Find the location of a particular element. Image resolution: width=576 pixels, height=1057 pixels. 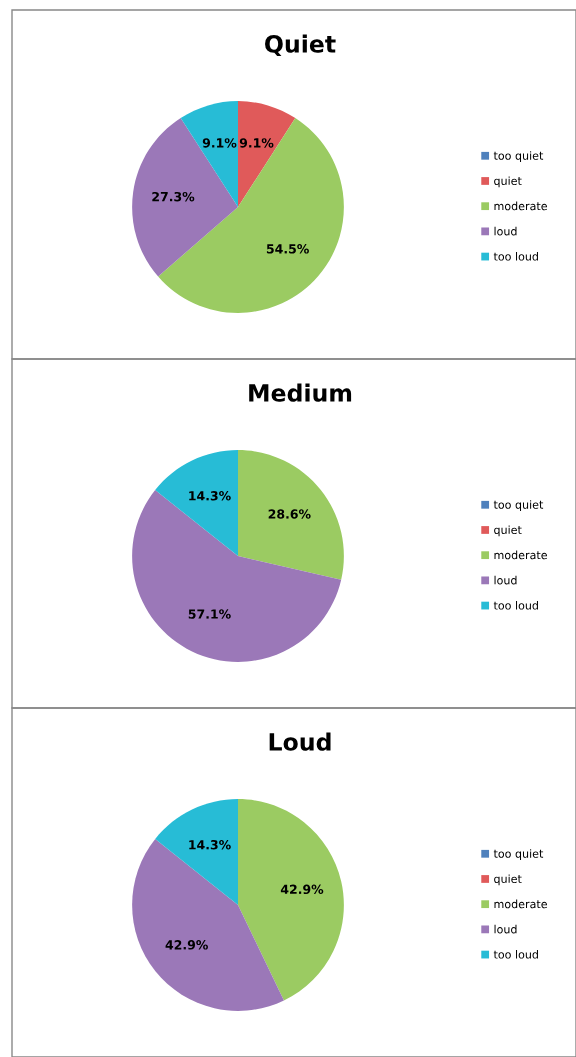

data-label: 28.6% is located at coordinates (289, 514).